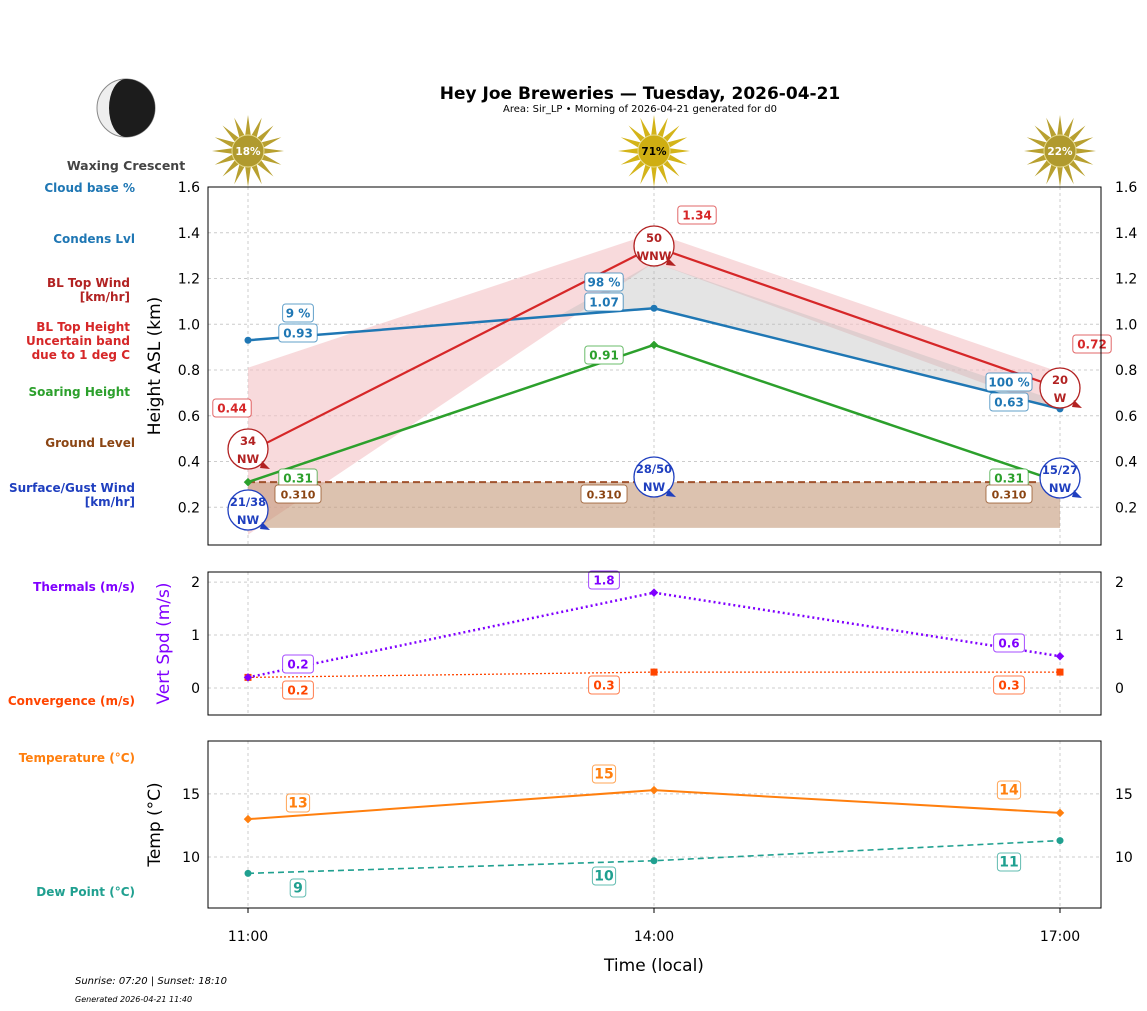 The height and width of the screenshot is (1011, 1147). What do you see at coordinates (151, 981) in the screenshot?
I see `sunrise-sunset: Sunrise: 07:20 | Sunset: 18:10` at bounding box center [151, 981].